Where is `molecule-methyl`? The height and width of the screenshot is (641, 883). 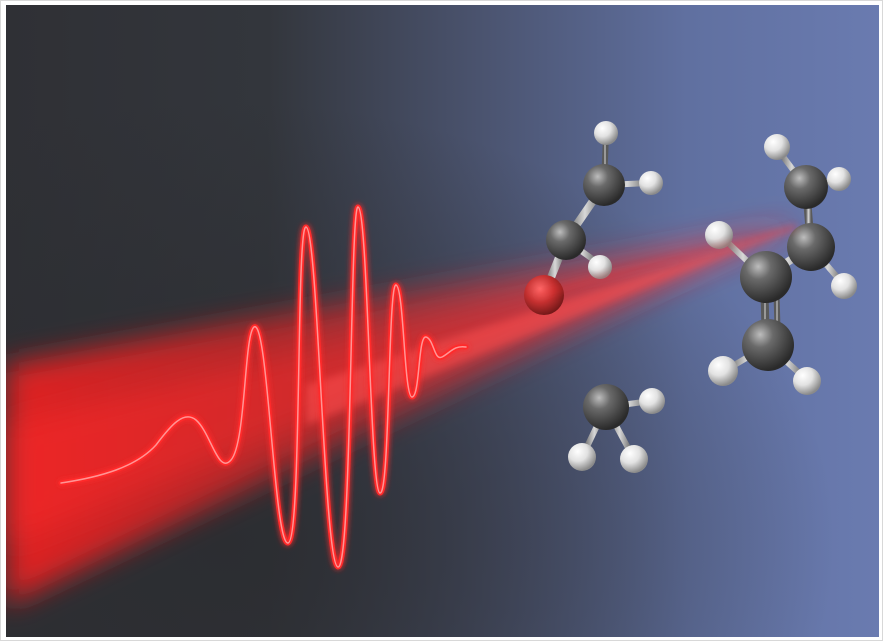 molecule-methyl is located at coordinates (616, 428).